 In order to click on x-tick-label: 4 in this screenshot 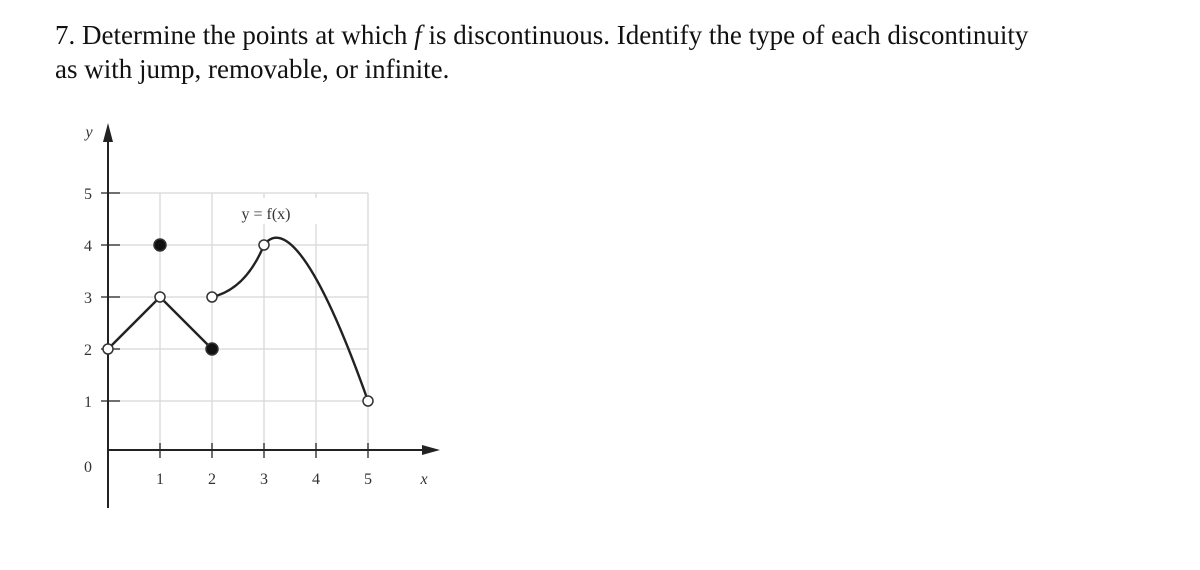, I will do `click(316, 479)`.